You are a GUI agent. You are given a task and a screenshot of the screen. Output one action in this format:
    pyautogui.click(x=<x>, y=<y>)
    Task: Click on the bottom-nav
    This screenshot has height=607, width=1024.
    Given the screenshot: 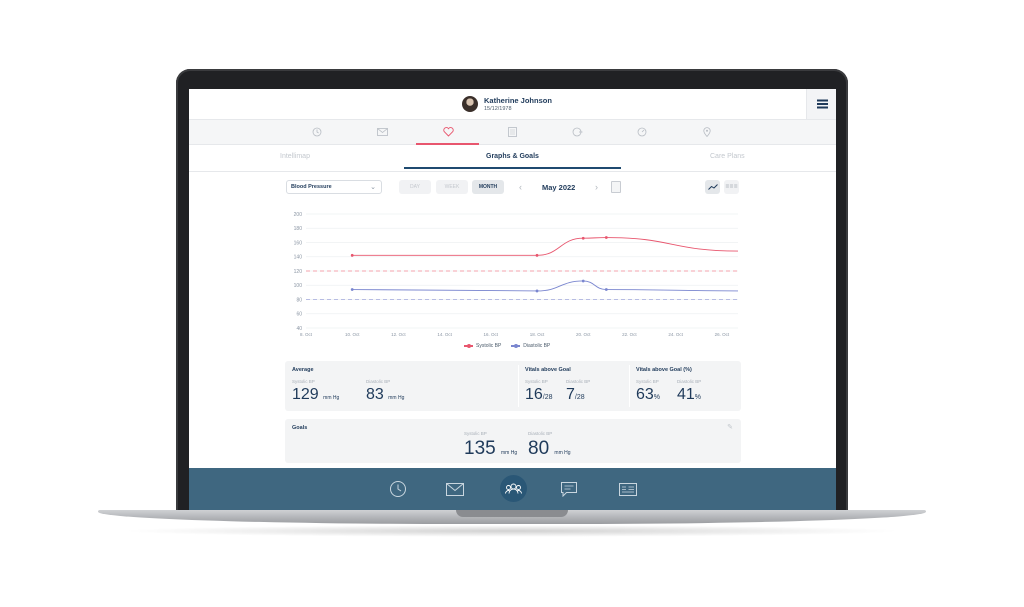 What is the action you would take?
    pyautogui.click(x=512, y=489)
    